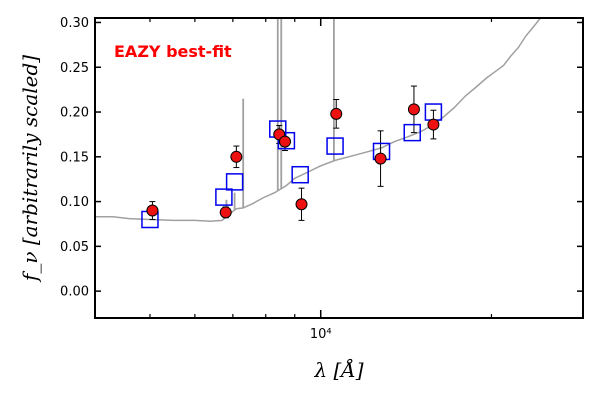 The image size is (600, 400). What do you see at coordinates (74, 247) in the screenshot?
I see `y-tick-label: 0.05` at bounding box center [74, 247].